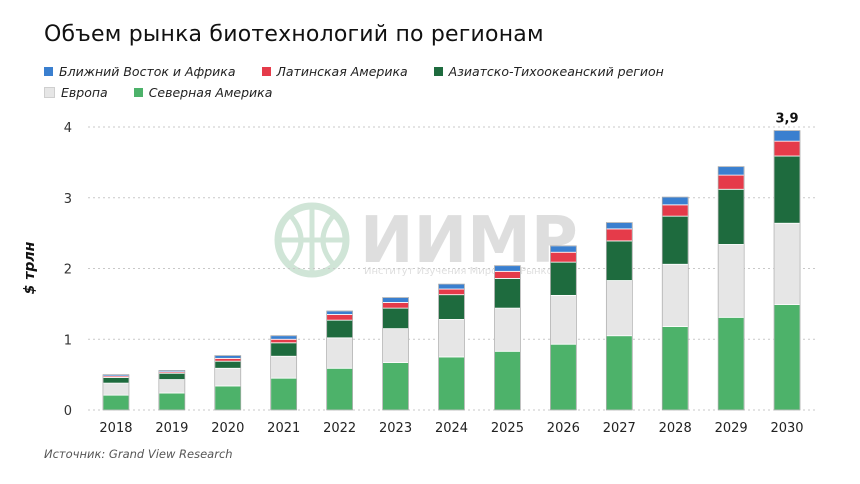 This screenshot has width=860, height=484. Describe the element at coordinates (787, 148) in the screenshot. I see `bar-segment-latam-2030` at that location.